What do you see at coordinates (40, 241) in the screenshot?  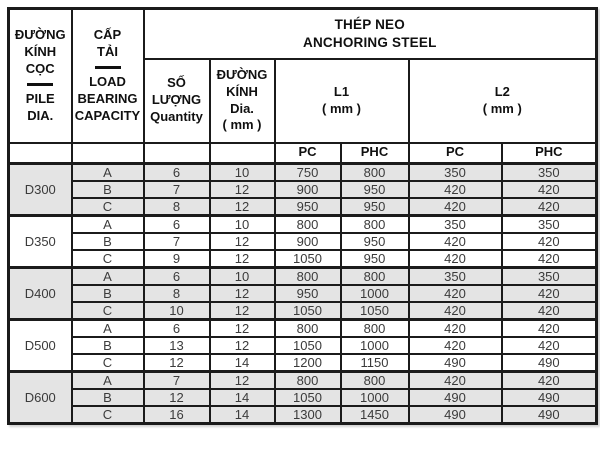 I see `pile-dia-cell: D350` at bounding box center [40, 241].